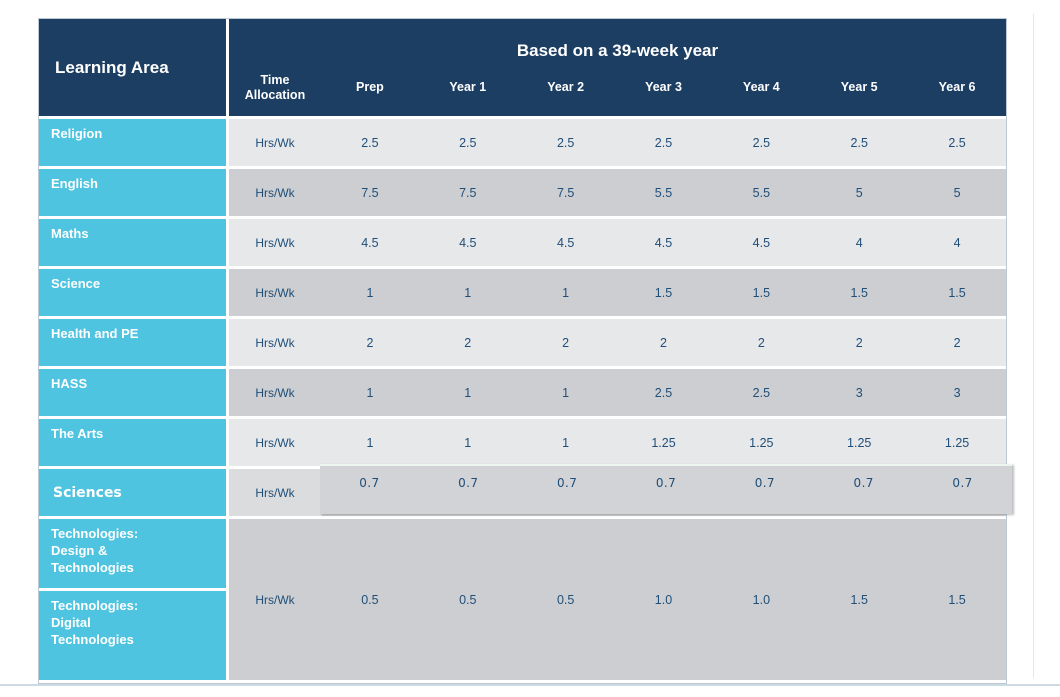  I want to click on label-line: Digital, so click(71, 622).